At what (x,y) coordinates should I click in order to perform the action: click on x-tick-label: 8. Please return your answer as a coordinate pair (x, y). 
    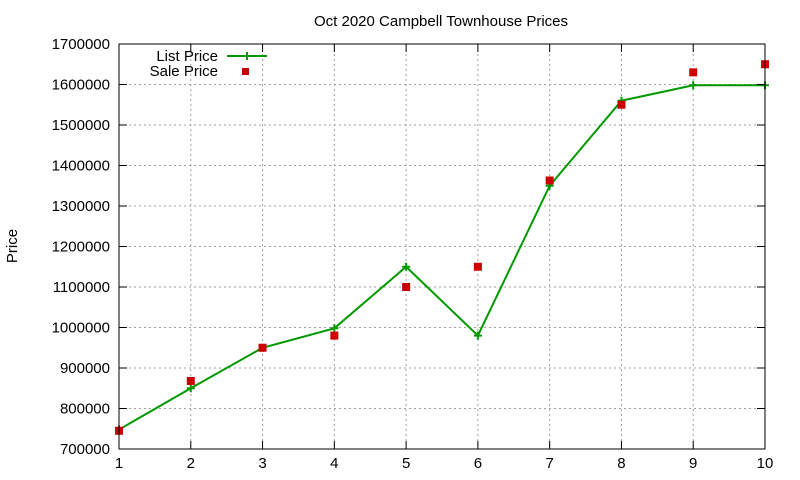
    Looking at the image, I should click on (621, 463).